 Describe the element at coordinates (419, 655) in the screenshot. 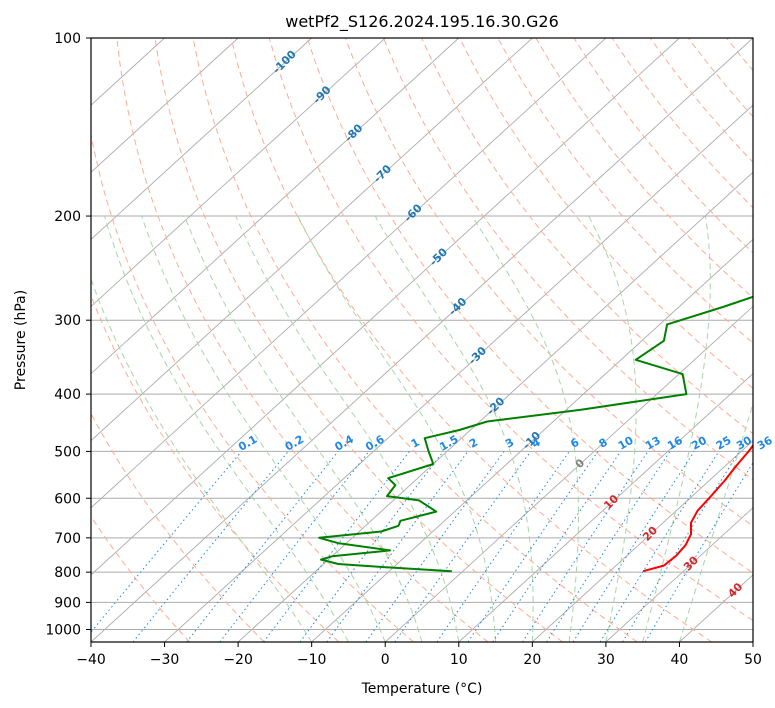

I see `x-axis: −40 −30 −20 −10 0 10 20 30 40 50` at that location.